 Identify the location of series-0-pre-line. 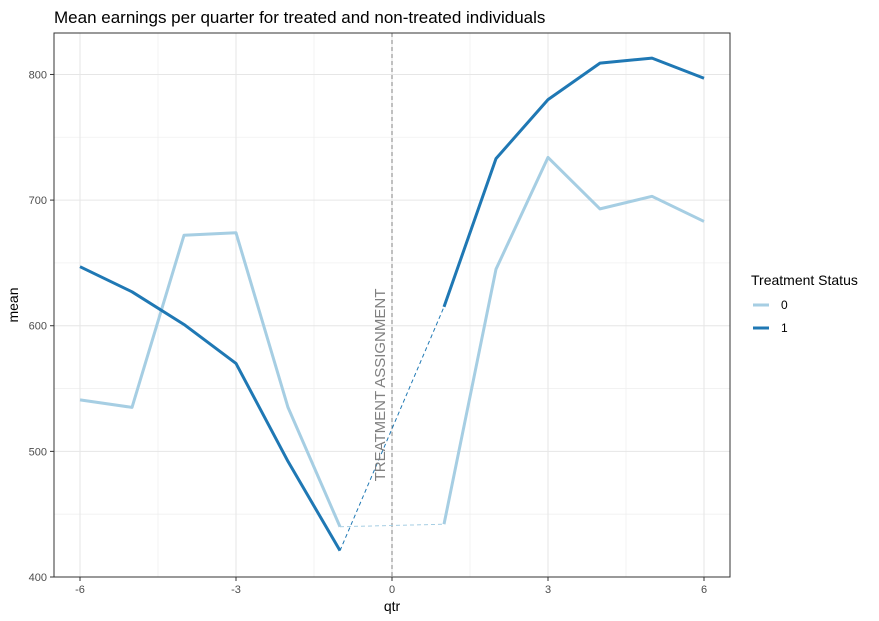
(210, 379).